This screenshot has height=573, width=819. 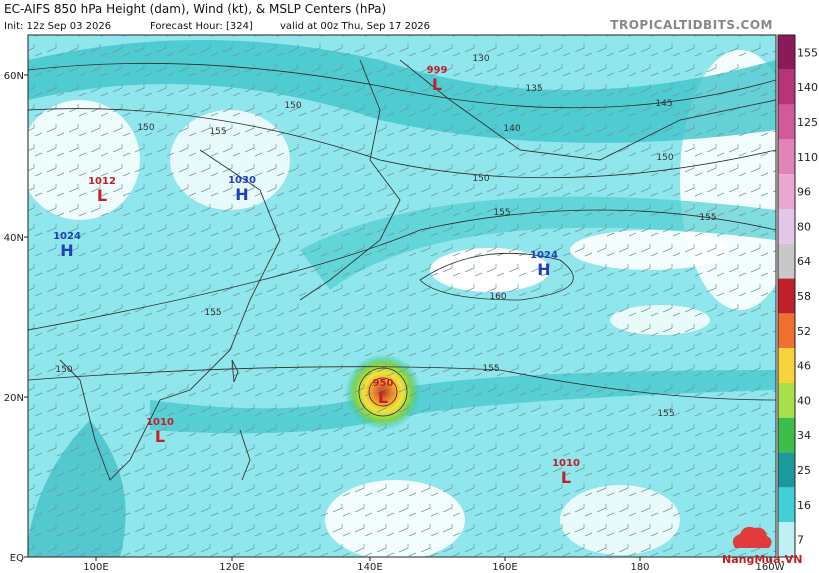 I want to click on lon-label: 160E, so click(x=504, y=567).